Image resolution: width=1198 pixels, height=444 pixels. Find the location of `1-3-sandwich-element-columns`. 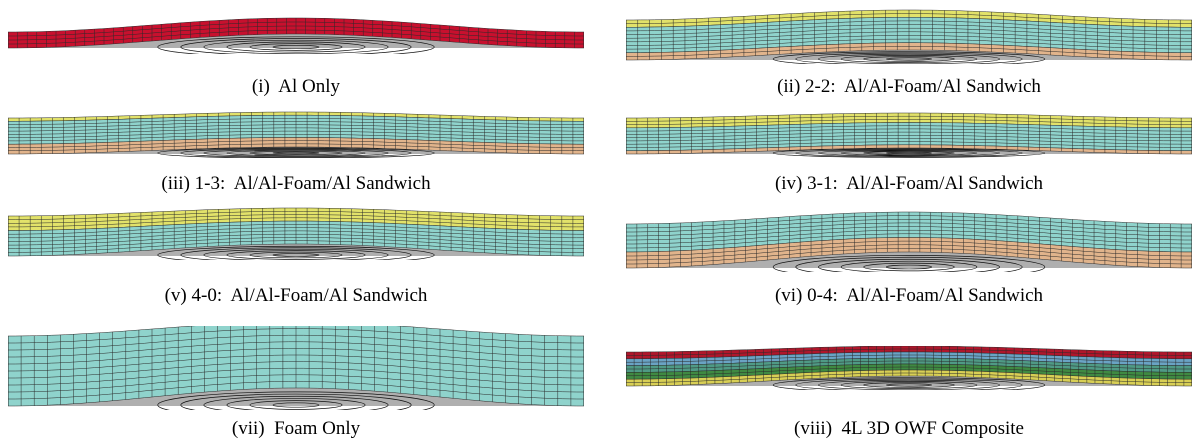

1-3-sandwich-element-columns is located at coordinates (296, 133).